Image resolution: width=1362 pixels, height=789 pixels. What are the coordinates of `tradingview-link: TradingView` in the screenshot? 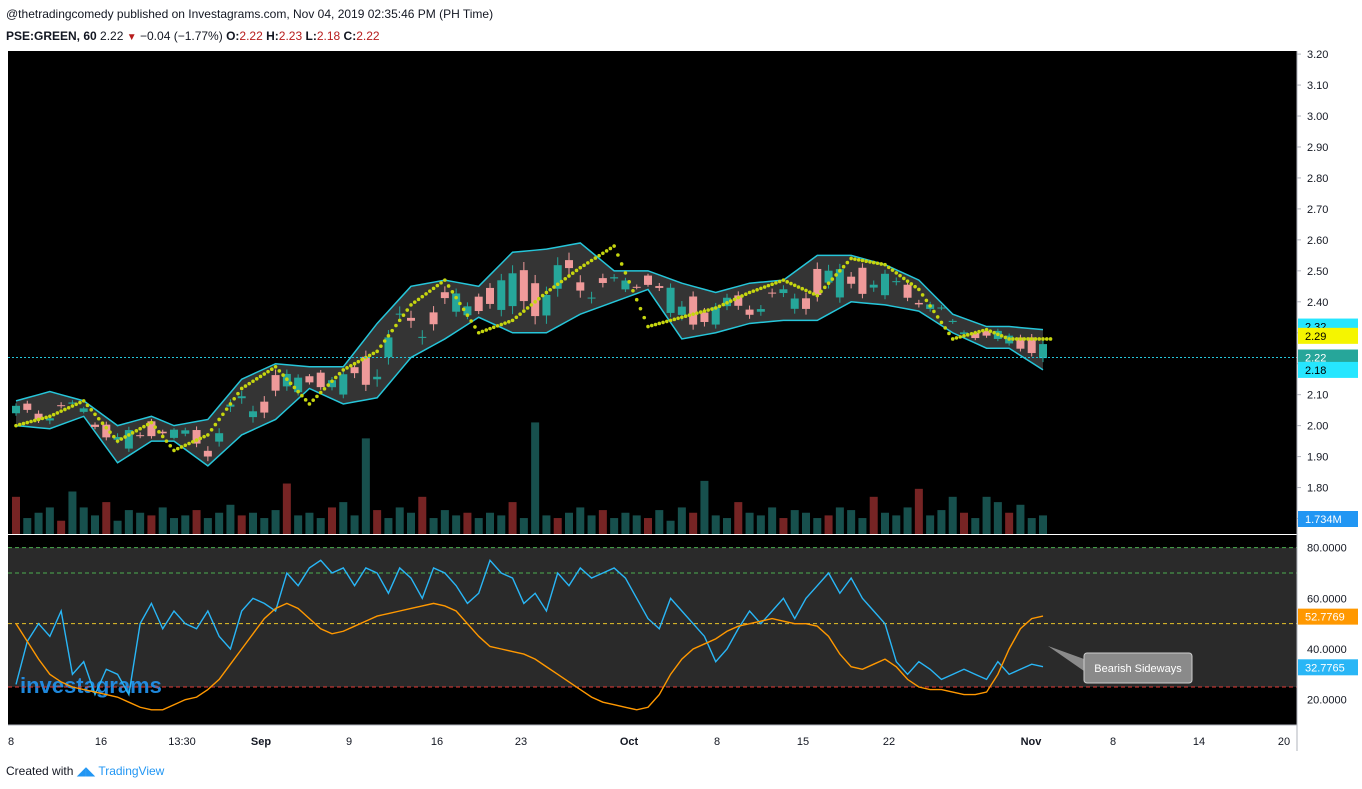 It's located at (131, 771).